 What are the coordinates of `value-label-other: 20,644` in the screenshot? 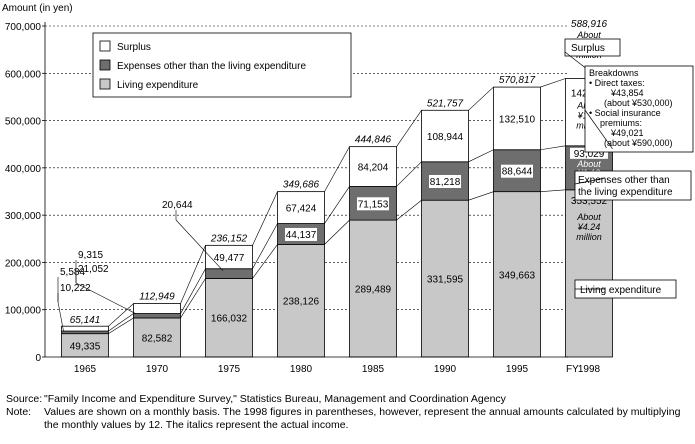 It's located at (177, 205).